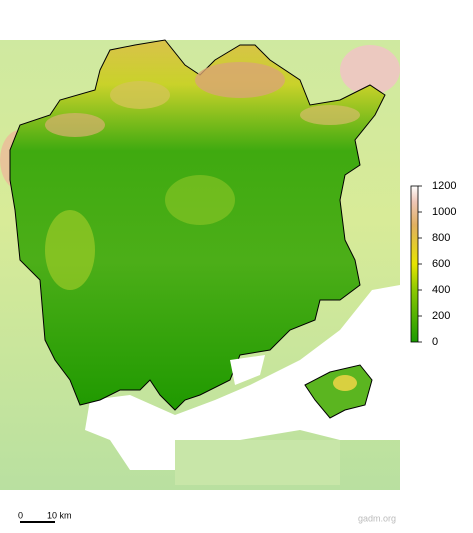 This screenshot has height=533, width=473. I want to click on credit: gadm.org, so click(377, 518).